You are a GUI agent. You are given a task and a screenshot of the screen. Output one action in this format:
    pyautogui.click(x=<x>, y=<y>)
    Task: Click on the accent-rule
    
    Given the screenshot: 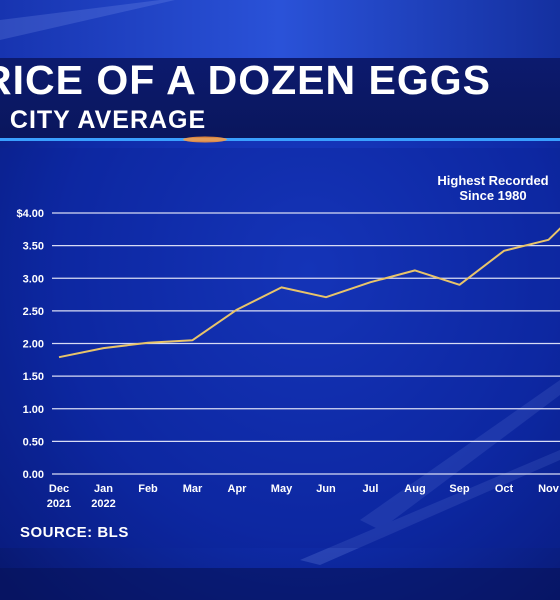 What is the action you would take?
    pyautogui.click(x=280, y=139)
    